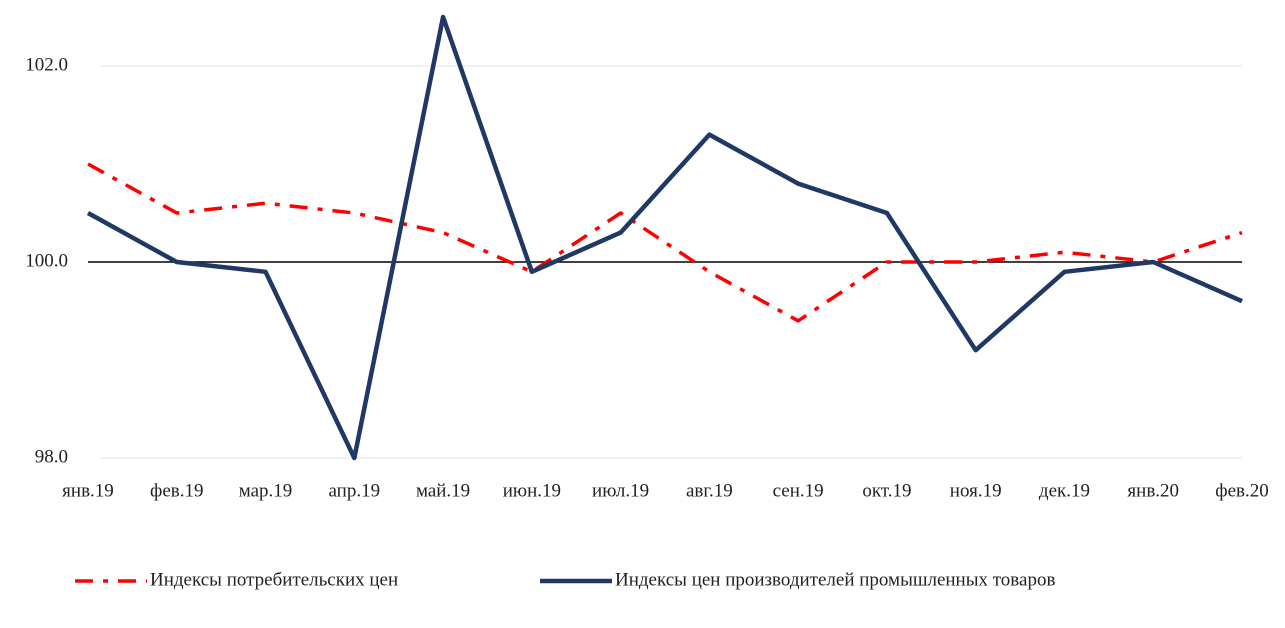 The image size is (1285, 628). Describe the element at coordinates (266, 490) in the screenshot. I see `x-tick-label: мар.19` at that location.